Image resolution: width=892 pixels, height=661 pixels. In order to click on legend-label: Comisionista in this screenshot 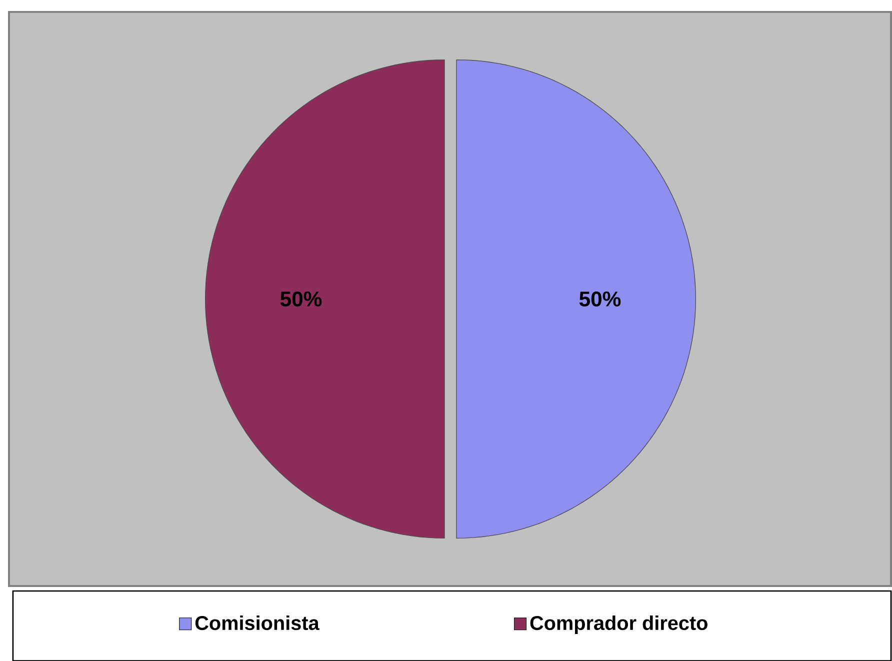, I will do `click(257, 622)`.